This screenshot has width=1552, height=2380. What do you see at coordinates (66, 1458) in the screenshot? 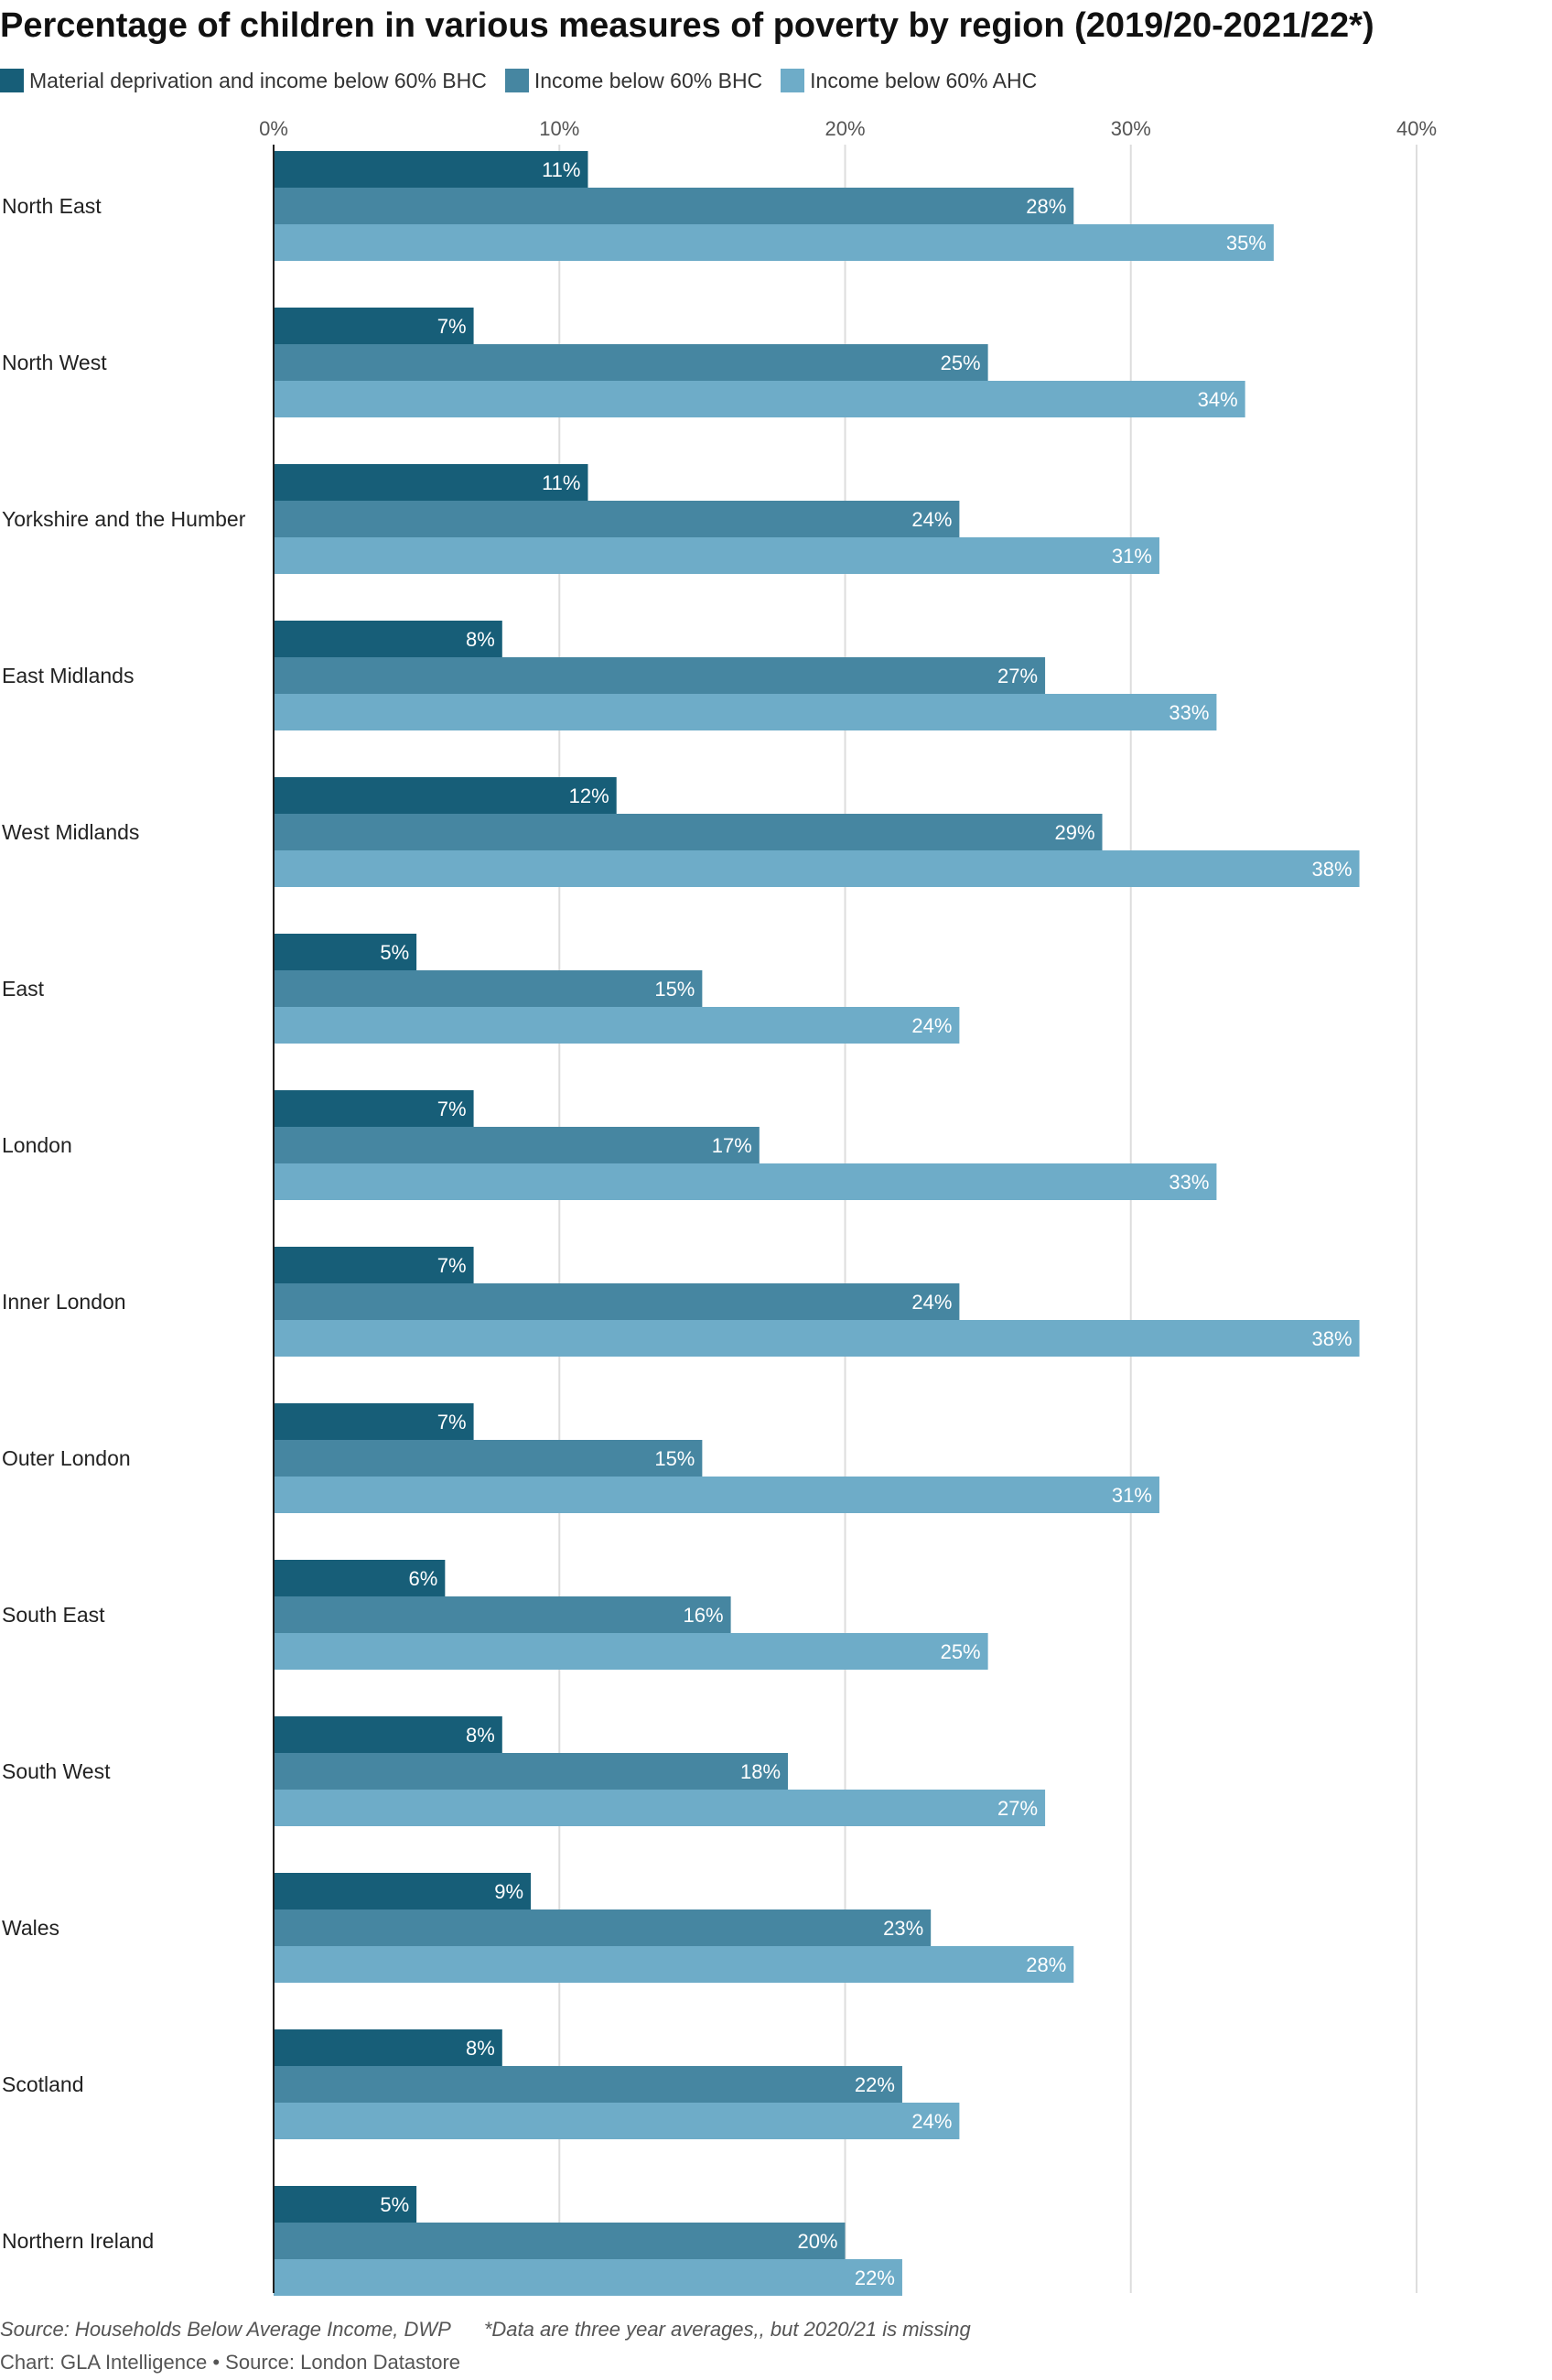
I see `category-label: Outer London` at bounding box center [66, 1458].